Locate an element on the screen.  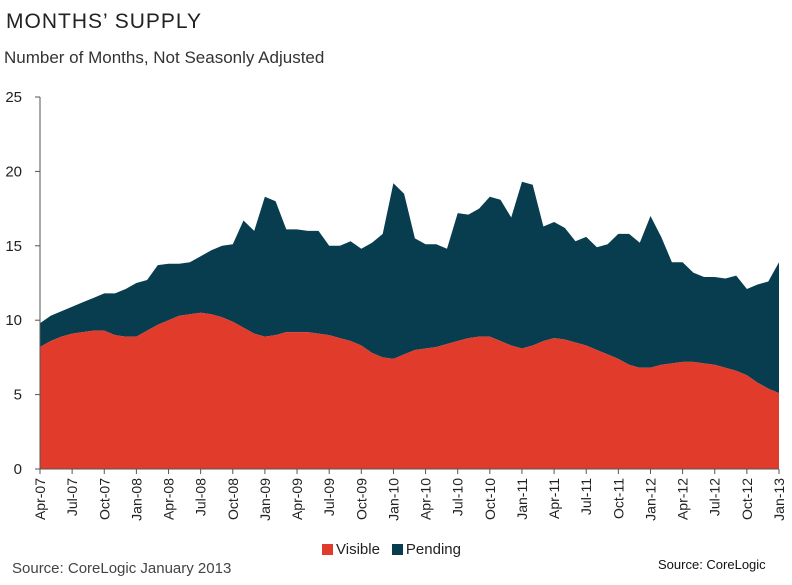
x-tick-label: Apr-07 is located at coordinates (40, 499).